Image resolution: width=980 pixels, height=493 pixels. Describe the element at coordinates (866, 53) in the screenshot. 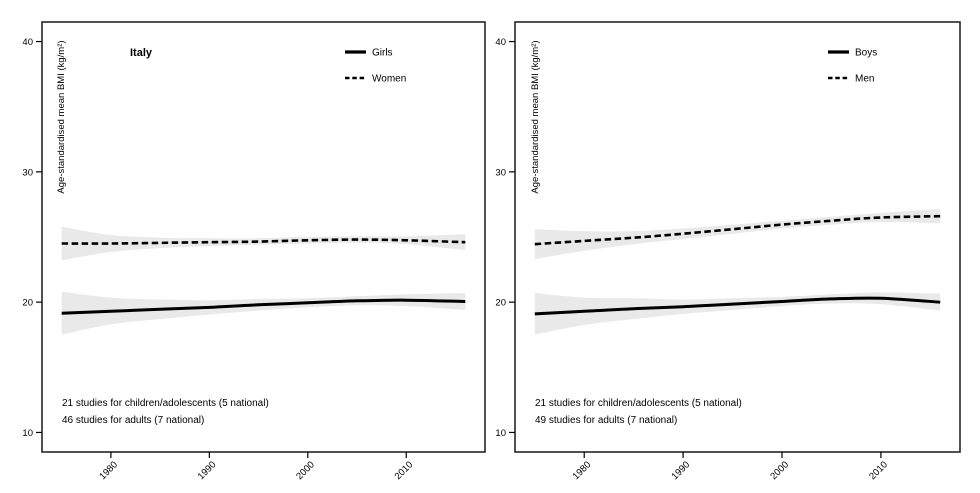

I see `legend-label-boys: Boys` at that location.